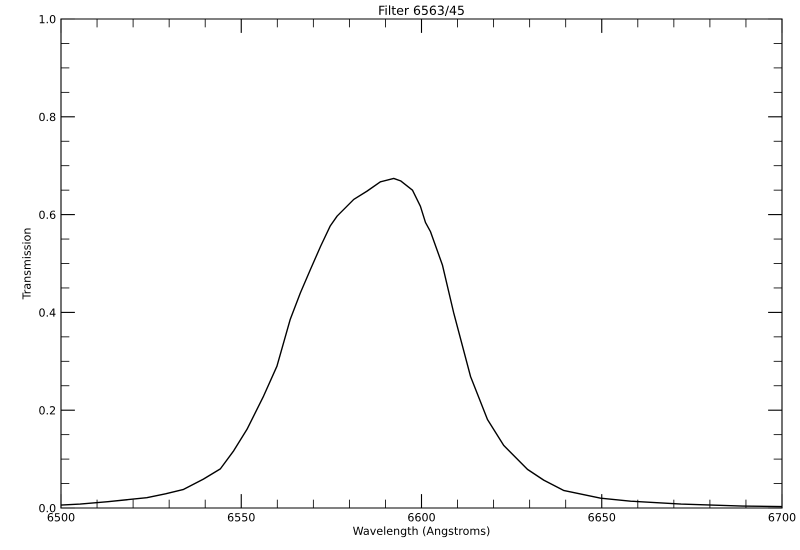  I want to click on y-tick-label: 0.0, so click(47, 508).